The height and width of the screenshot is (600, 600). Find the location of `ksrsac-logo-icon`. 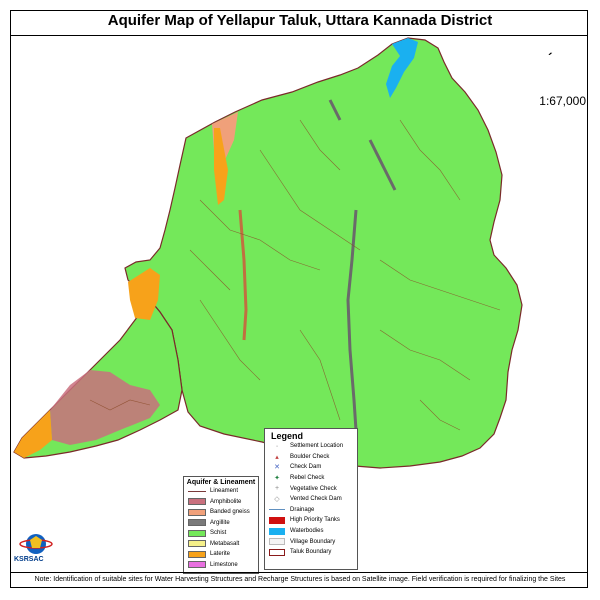

ksrsac-logo-icon is located at coordinates (36, 544).